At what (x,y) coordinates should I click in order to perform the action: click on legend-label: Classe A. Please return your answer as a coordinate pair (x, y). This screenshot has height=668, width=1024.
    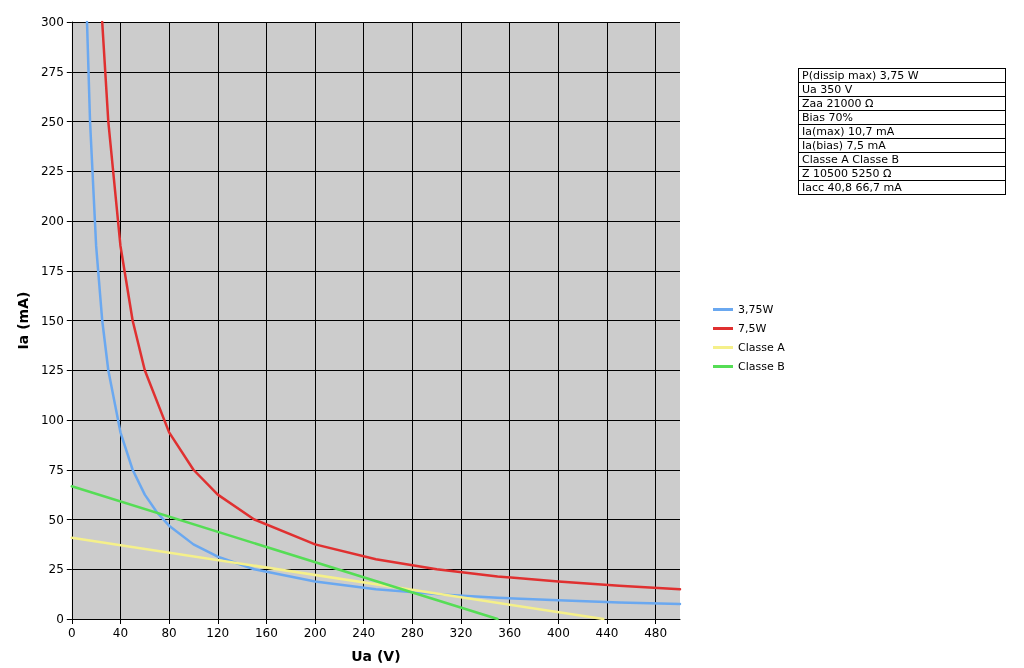
    Looking at the image, I should click on (762, 347).